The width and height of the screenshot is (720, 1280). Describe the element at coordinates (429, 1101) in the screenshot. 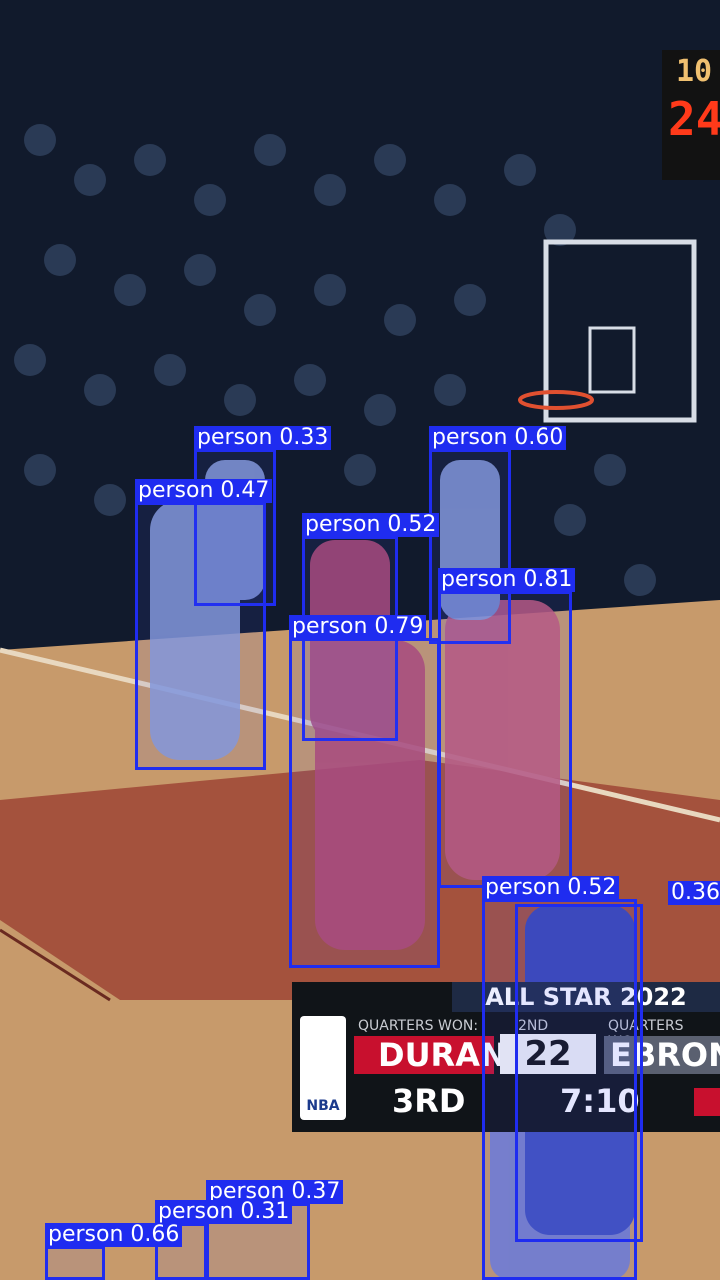

I see `quarter: 3RD` at that location.